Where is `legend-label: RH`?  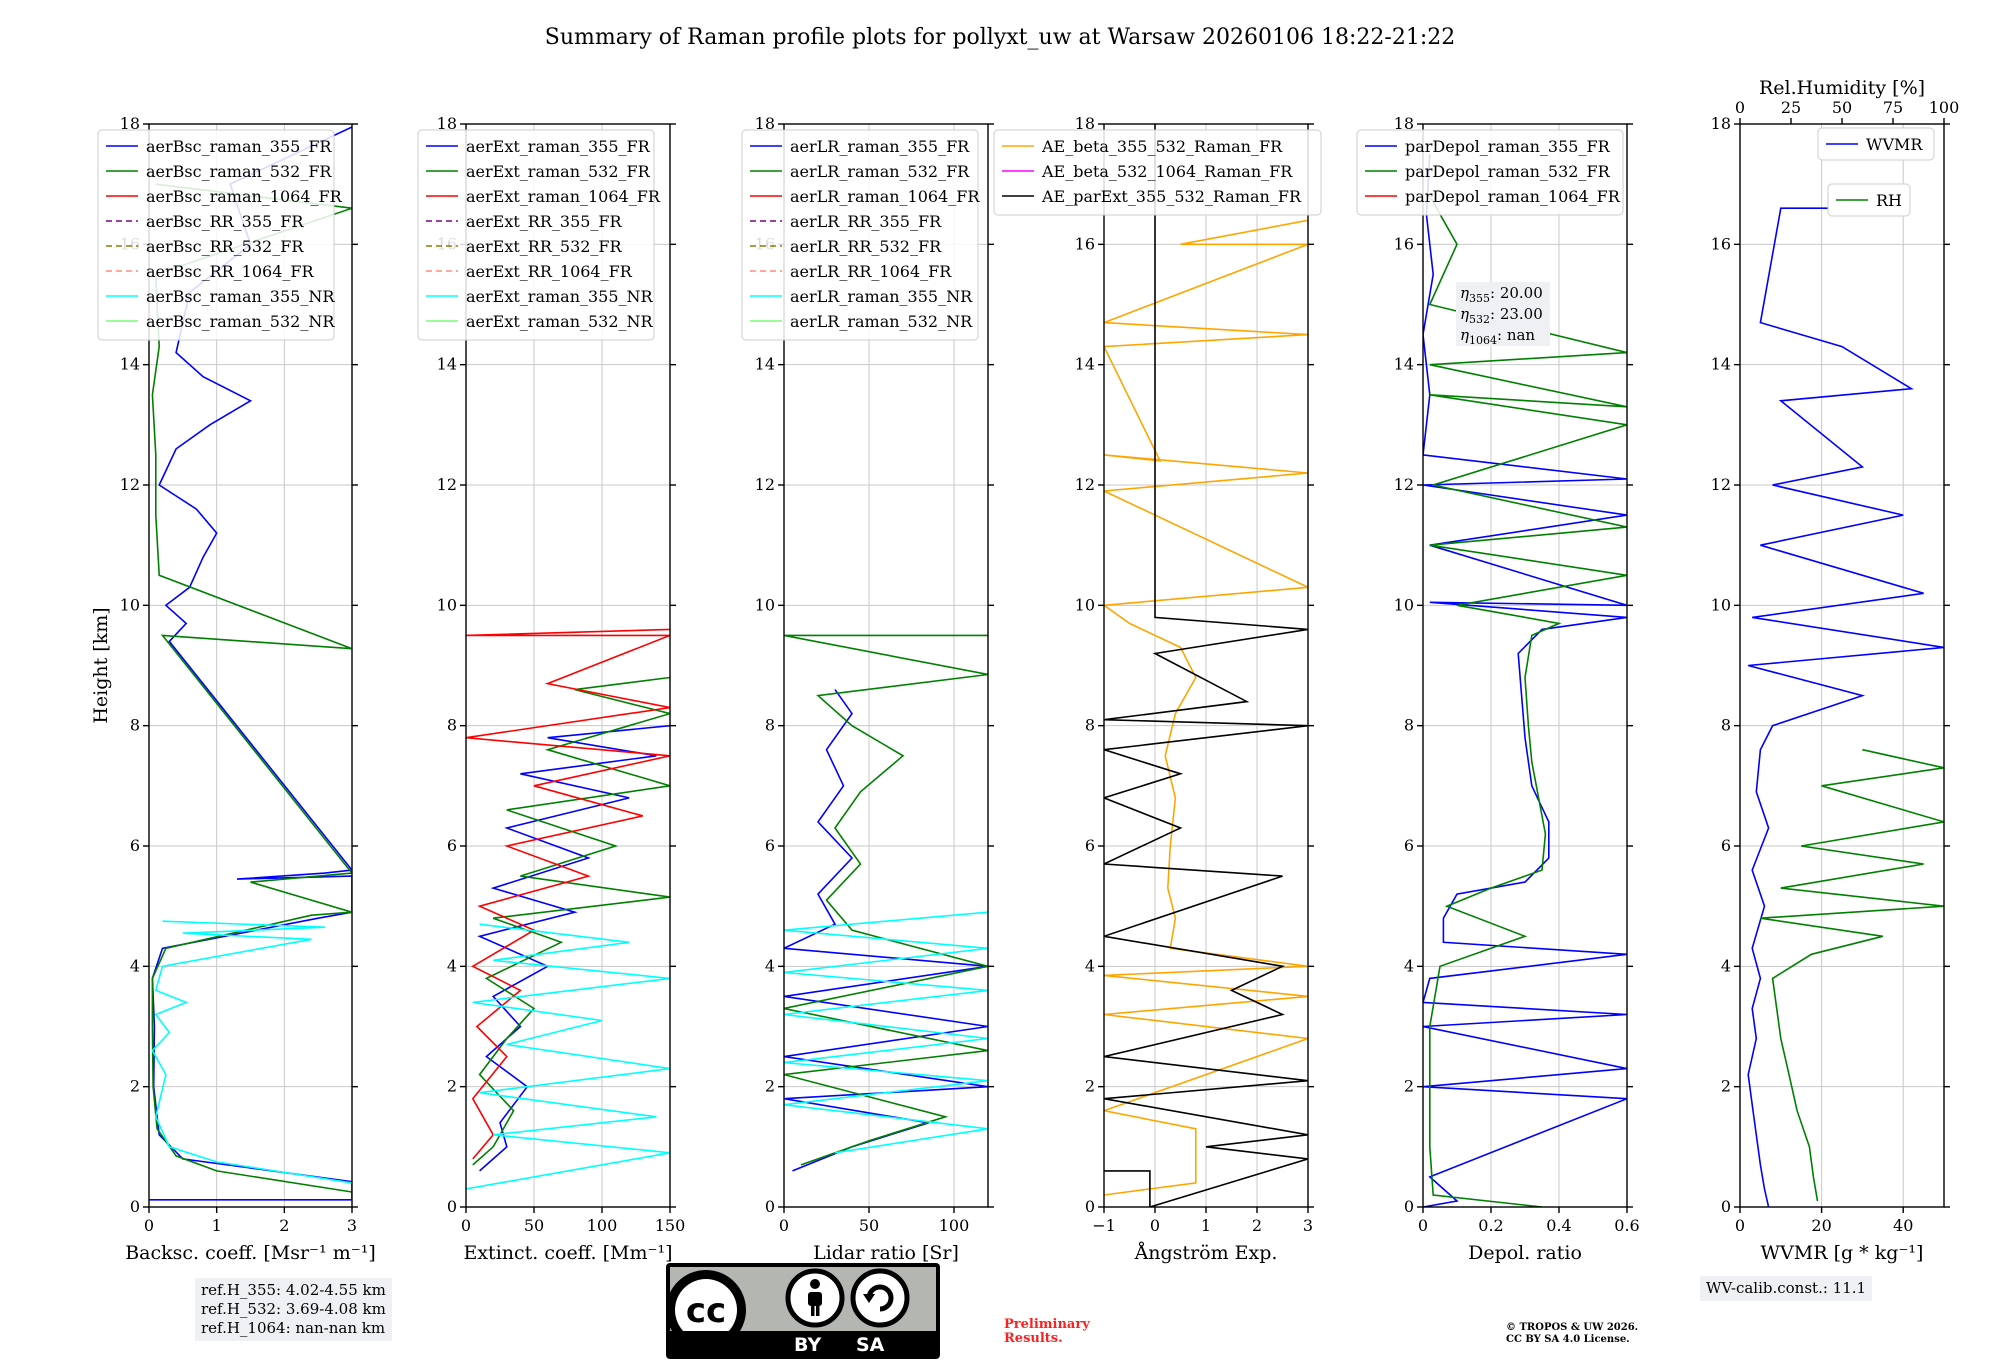 legend-label: RH is located at coordinates (1889, 200).